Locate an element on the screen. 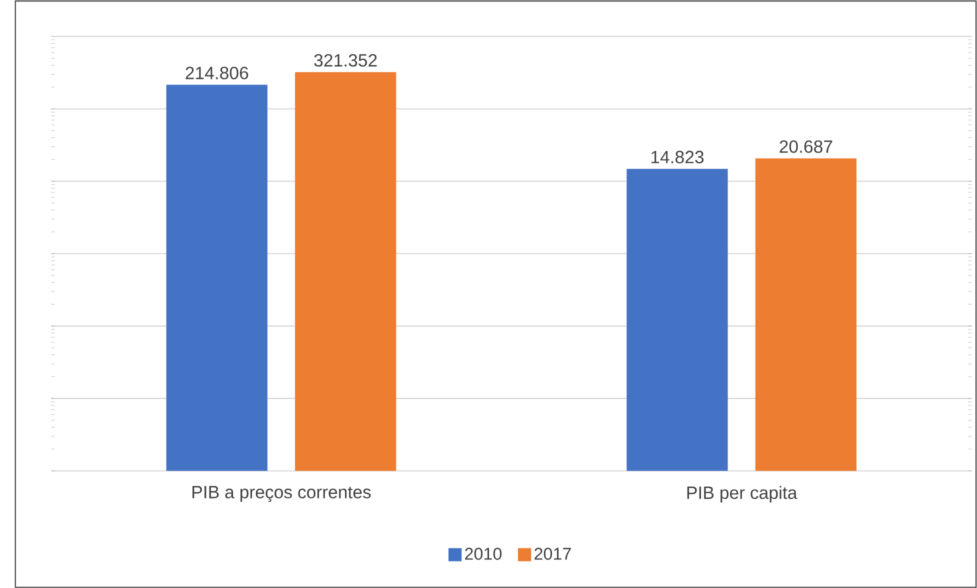  data-label: 20.687 is located at coordinates (806, 146).